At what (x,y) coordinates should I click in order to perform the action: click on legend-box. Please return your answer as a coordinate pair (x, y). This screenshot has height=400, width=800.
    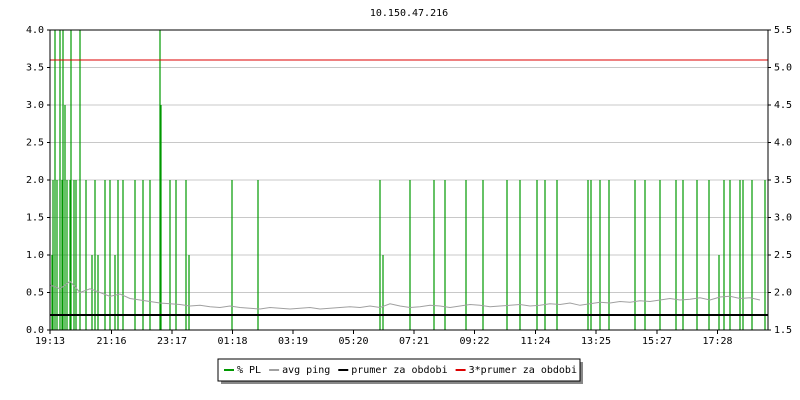
    Looking at the image, I should click on (399, 370).